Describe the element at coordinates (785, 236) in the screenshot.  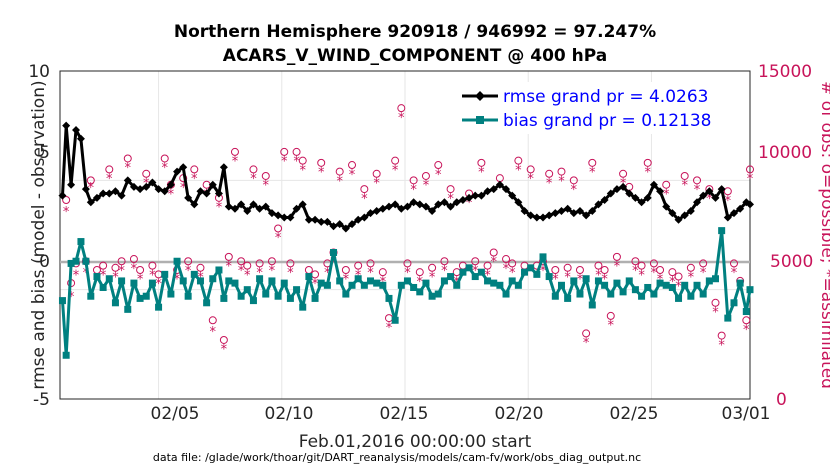
I see `right-y-tick-labels: 15000 10000 5000 0` at that location.